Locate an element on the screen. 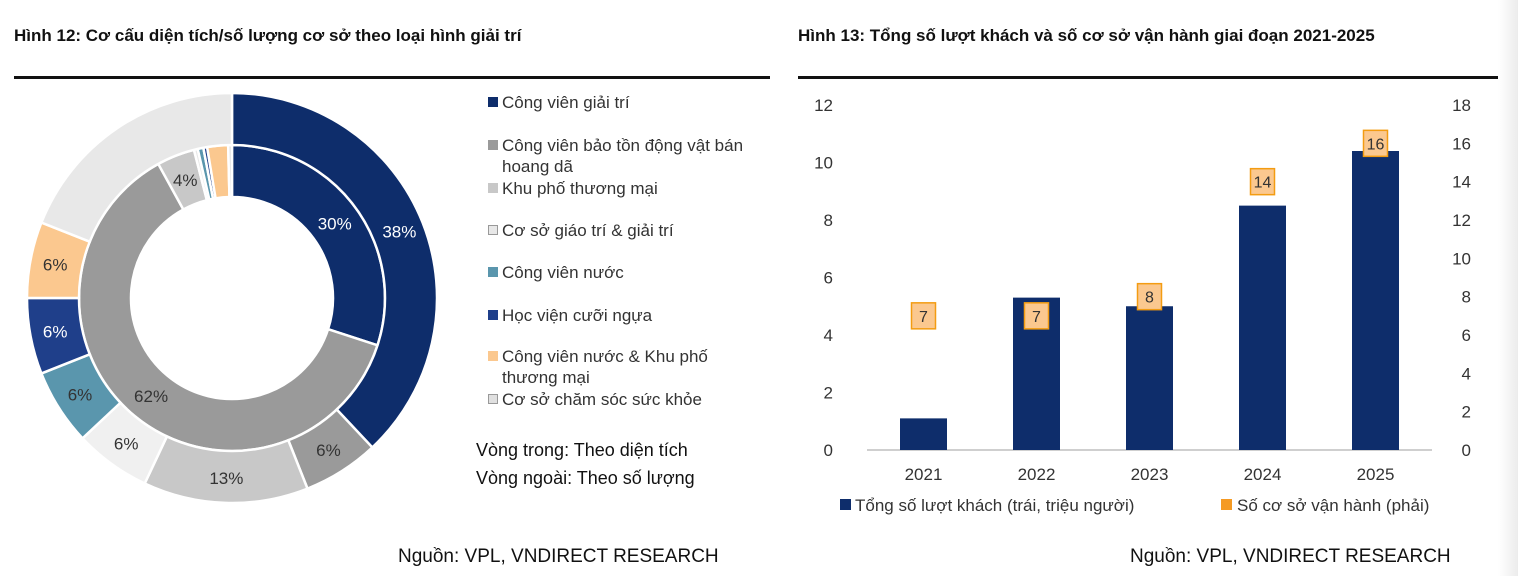 Image resolution: width=1518 pixels, height=576 pixels. inner-ring-slice is located at coordinates (230, 171).